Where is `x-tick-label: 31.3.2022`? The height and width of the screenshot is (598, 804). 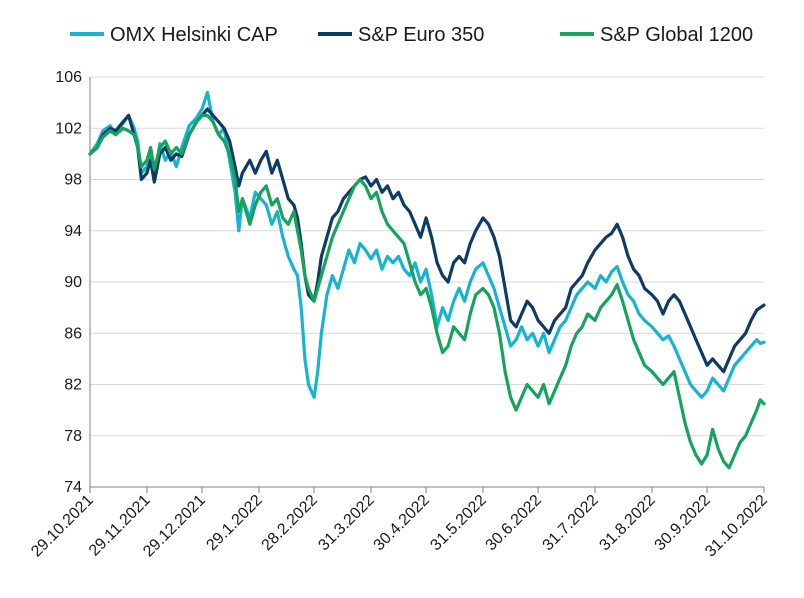 x-tick-label: 31.3.2022 is located at coordinates (346, 523).